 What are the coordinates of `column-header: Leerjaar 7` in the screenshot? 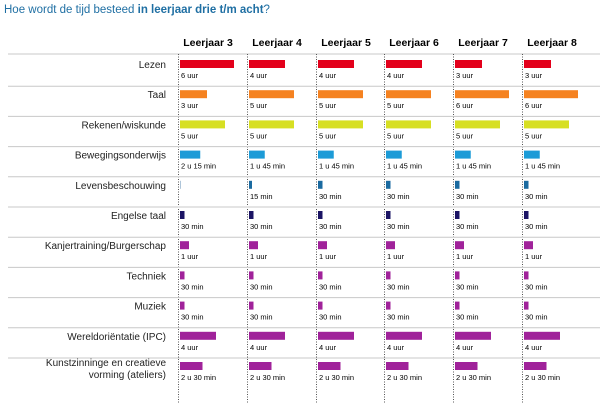 It's located at (483, 43).